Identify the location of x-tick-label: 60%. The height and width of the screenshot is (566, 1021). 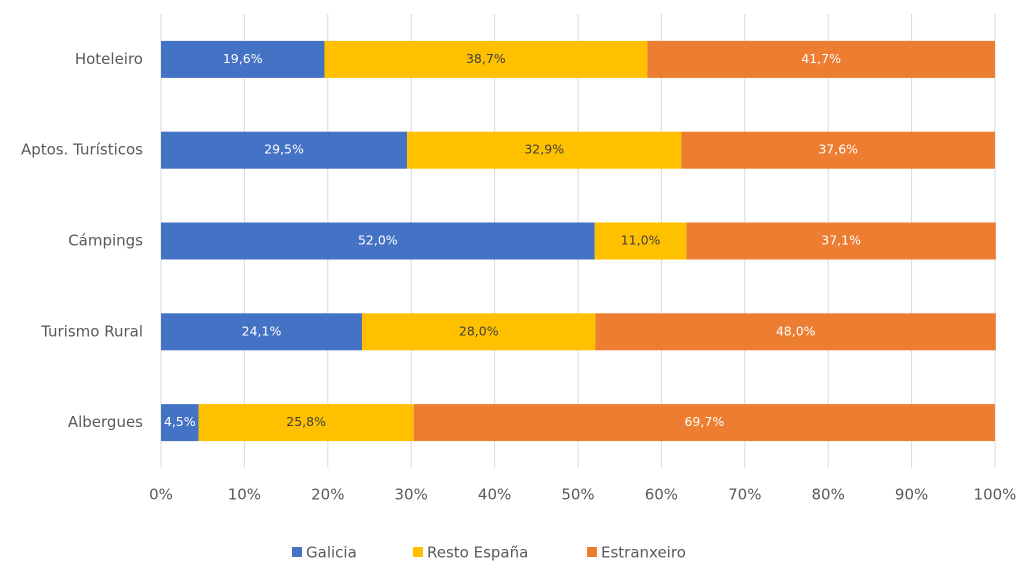
(661, 495).